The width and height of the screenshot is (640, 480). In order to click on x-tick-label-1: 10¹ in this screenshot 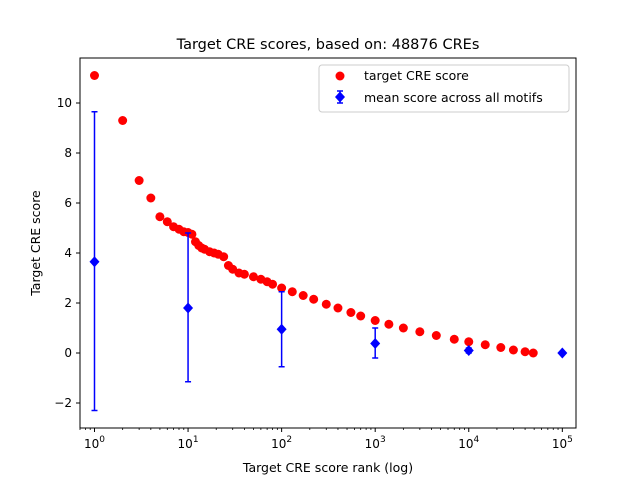, I will do `click(188, 443)`.